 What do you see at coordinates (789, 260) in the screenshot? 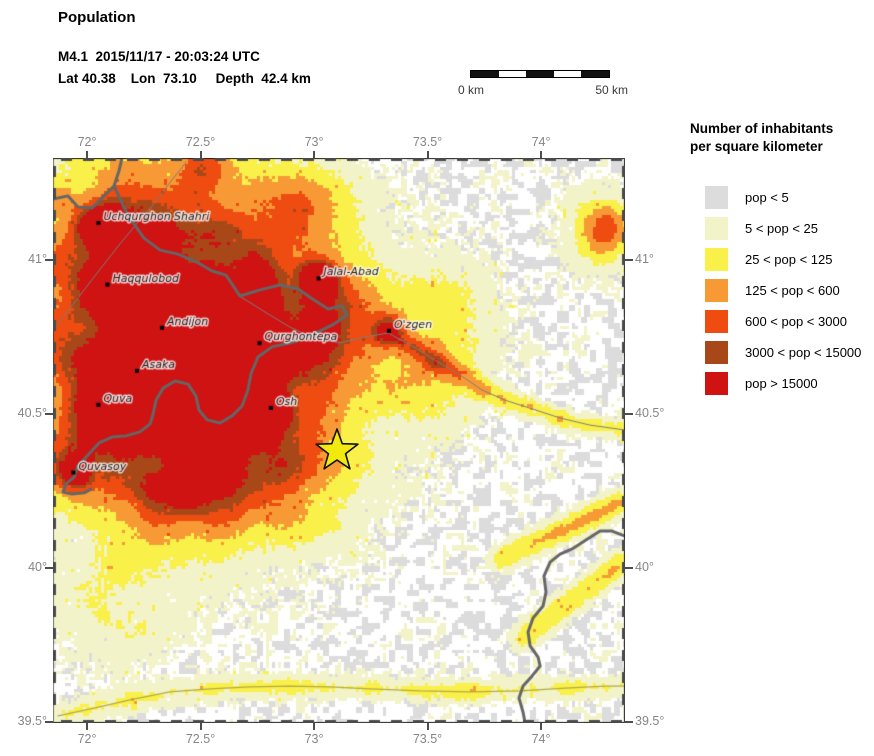
I see `legend-label: 25 < pop < 125` at bounding box center [789, 260].